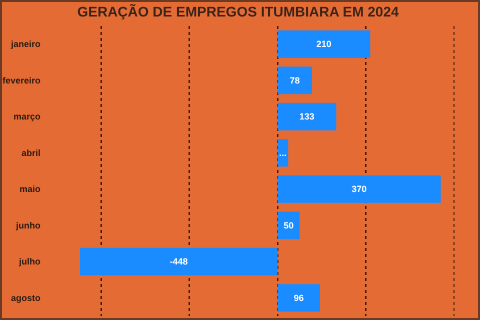 The height and width of the screenshot is (320, 480). I want to click on data-label: 370, so click(359, 189).